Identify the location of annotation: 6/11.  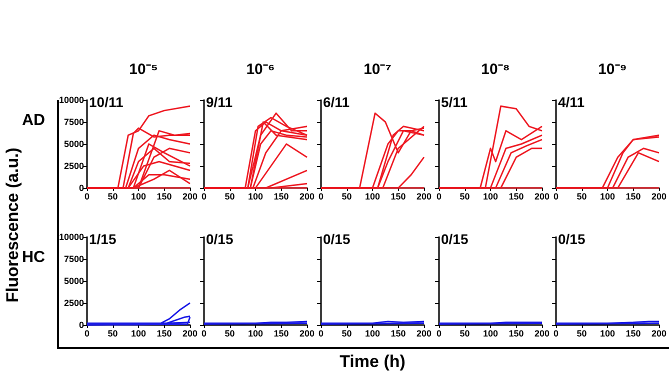
(336, 102).